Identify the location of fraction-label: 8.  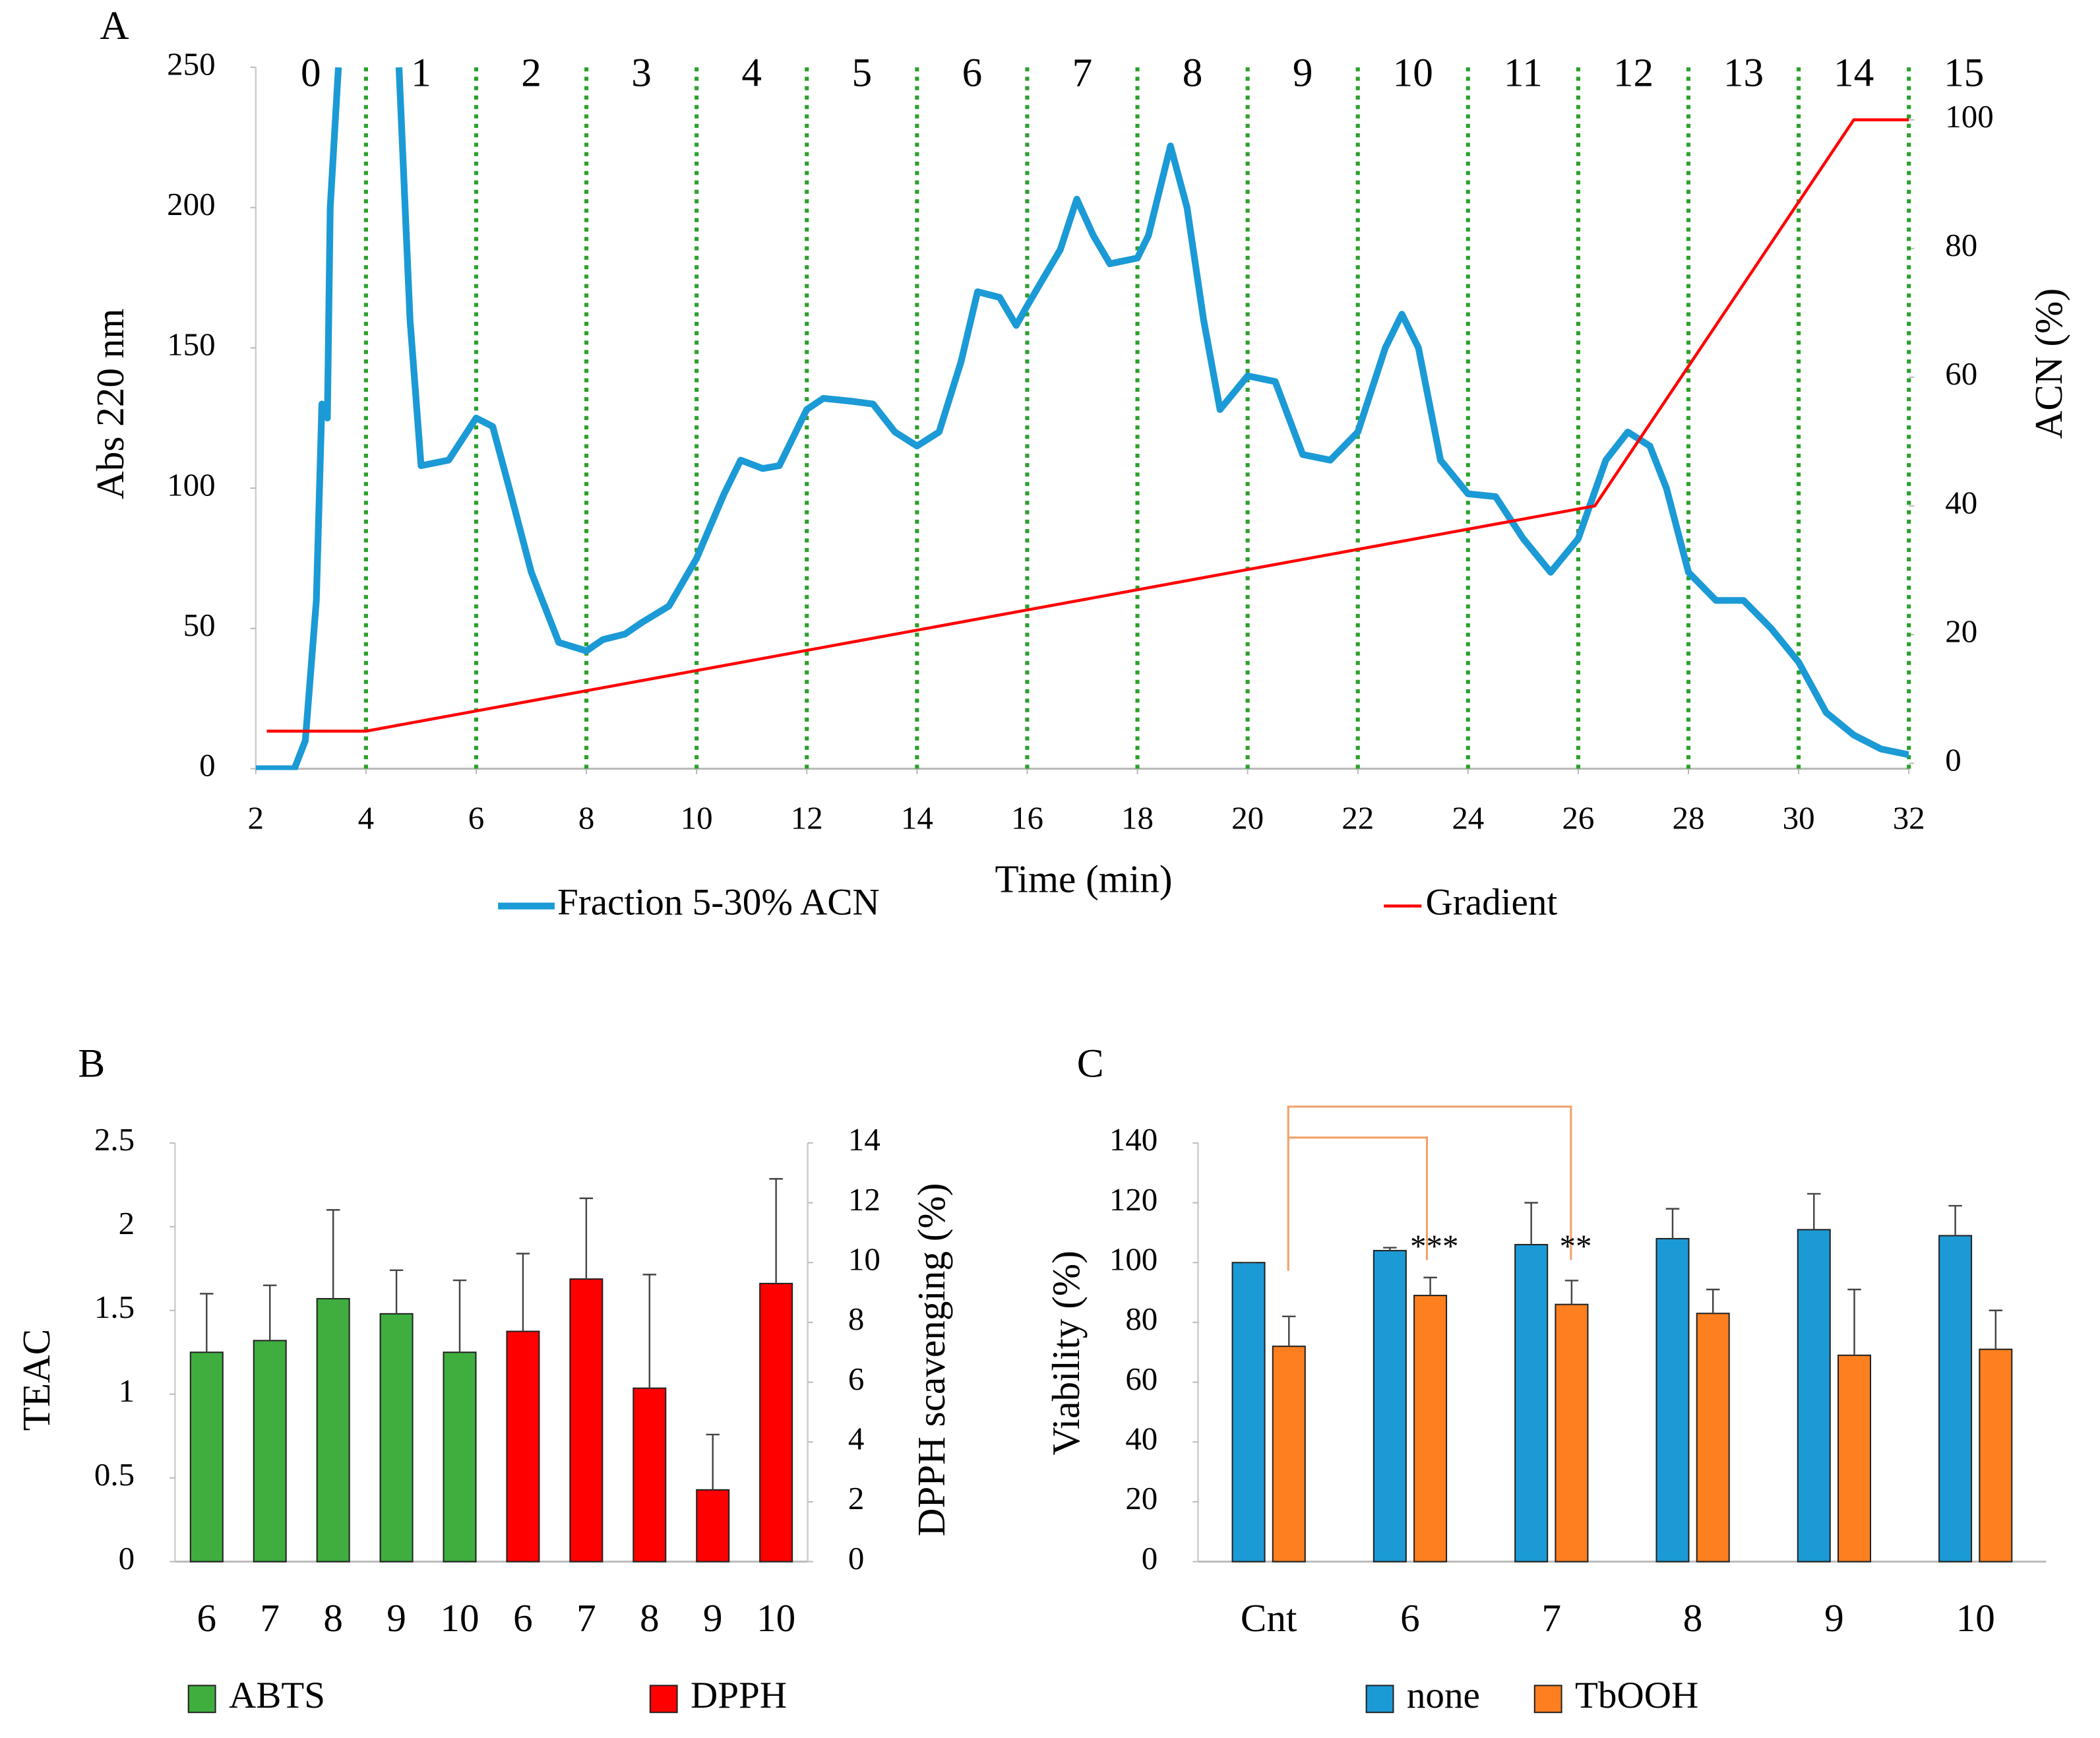
(1193, 72).